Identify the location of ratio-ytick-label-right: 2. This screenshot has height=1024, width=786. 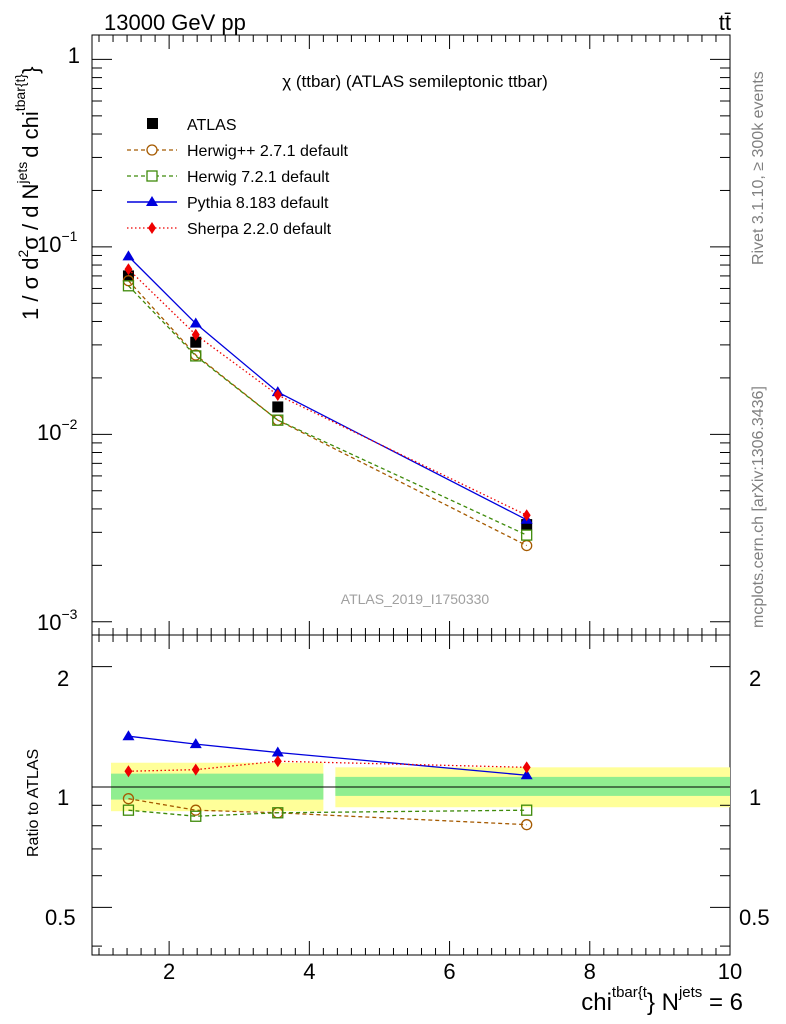
(755, 678).